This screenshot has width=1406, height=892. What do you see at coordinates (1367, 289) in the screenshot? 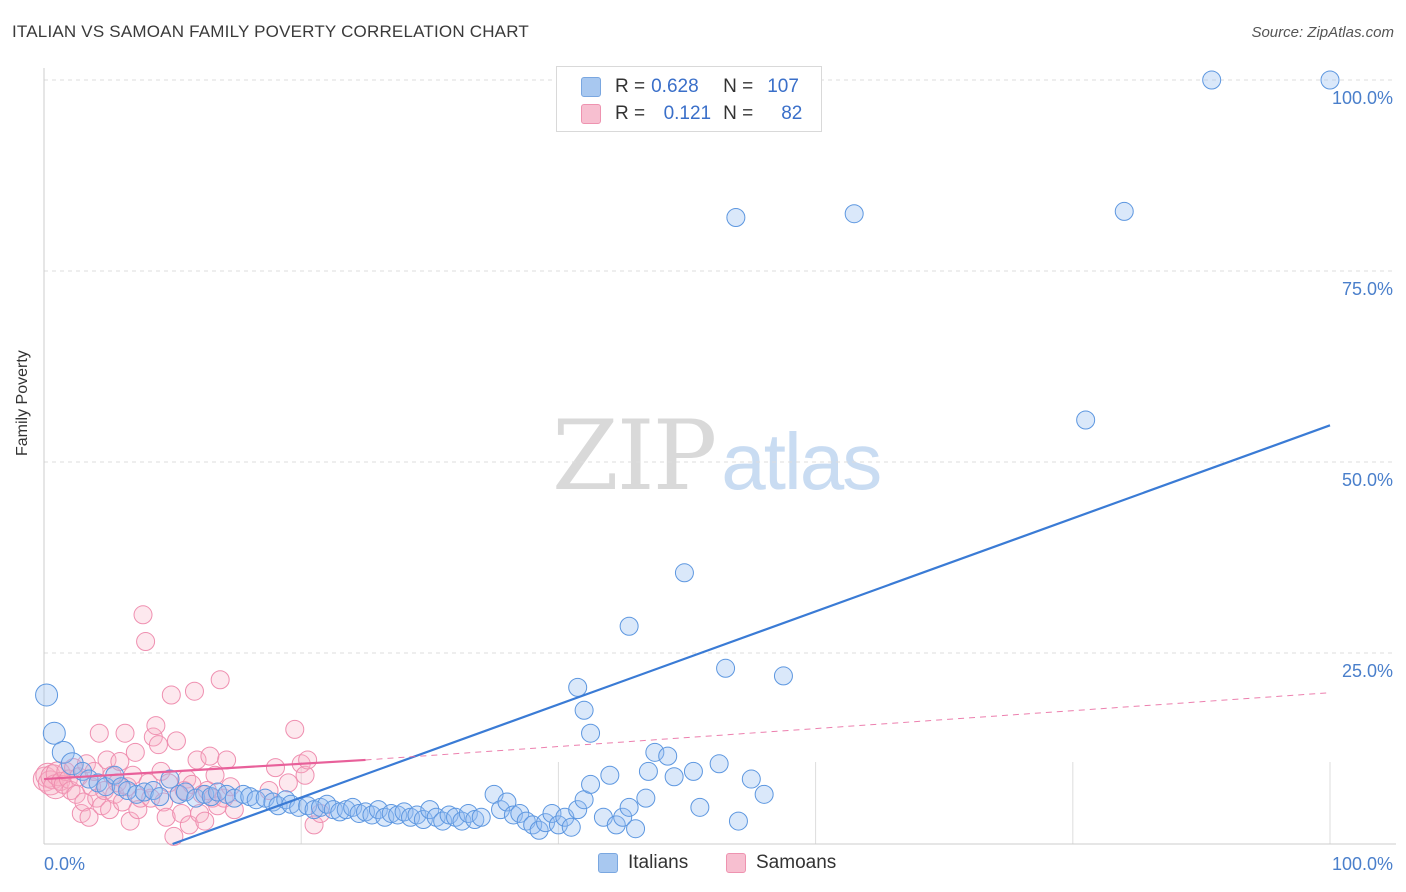
I see `y-tick-label: 75.0%` at bounding box center [1367, 289].